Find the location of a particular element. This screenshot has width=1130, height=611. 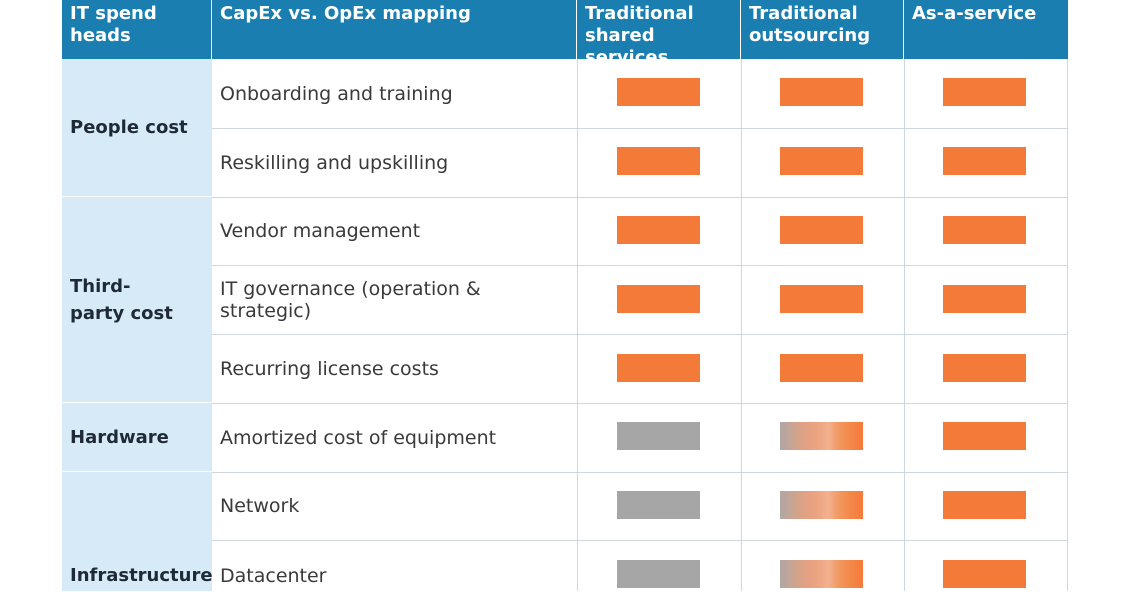

group-hardware: Hardware is located at coordinates (137, 437).